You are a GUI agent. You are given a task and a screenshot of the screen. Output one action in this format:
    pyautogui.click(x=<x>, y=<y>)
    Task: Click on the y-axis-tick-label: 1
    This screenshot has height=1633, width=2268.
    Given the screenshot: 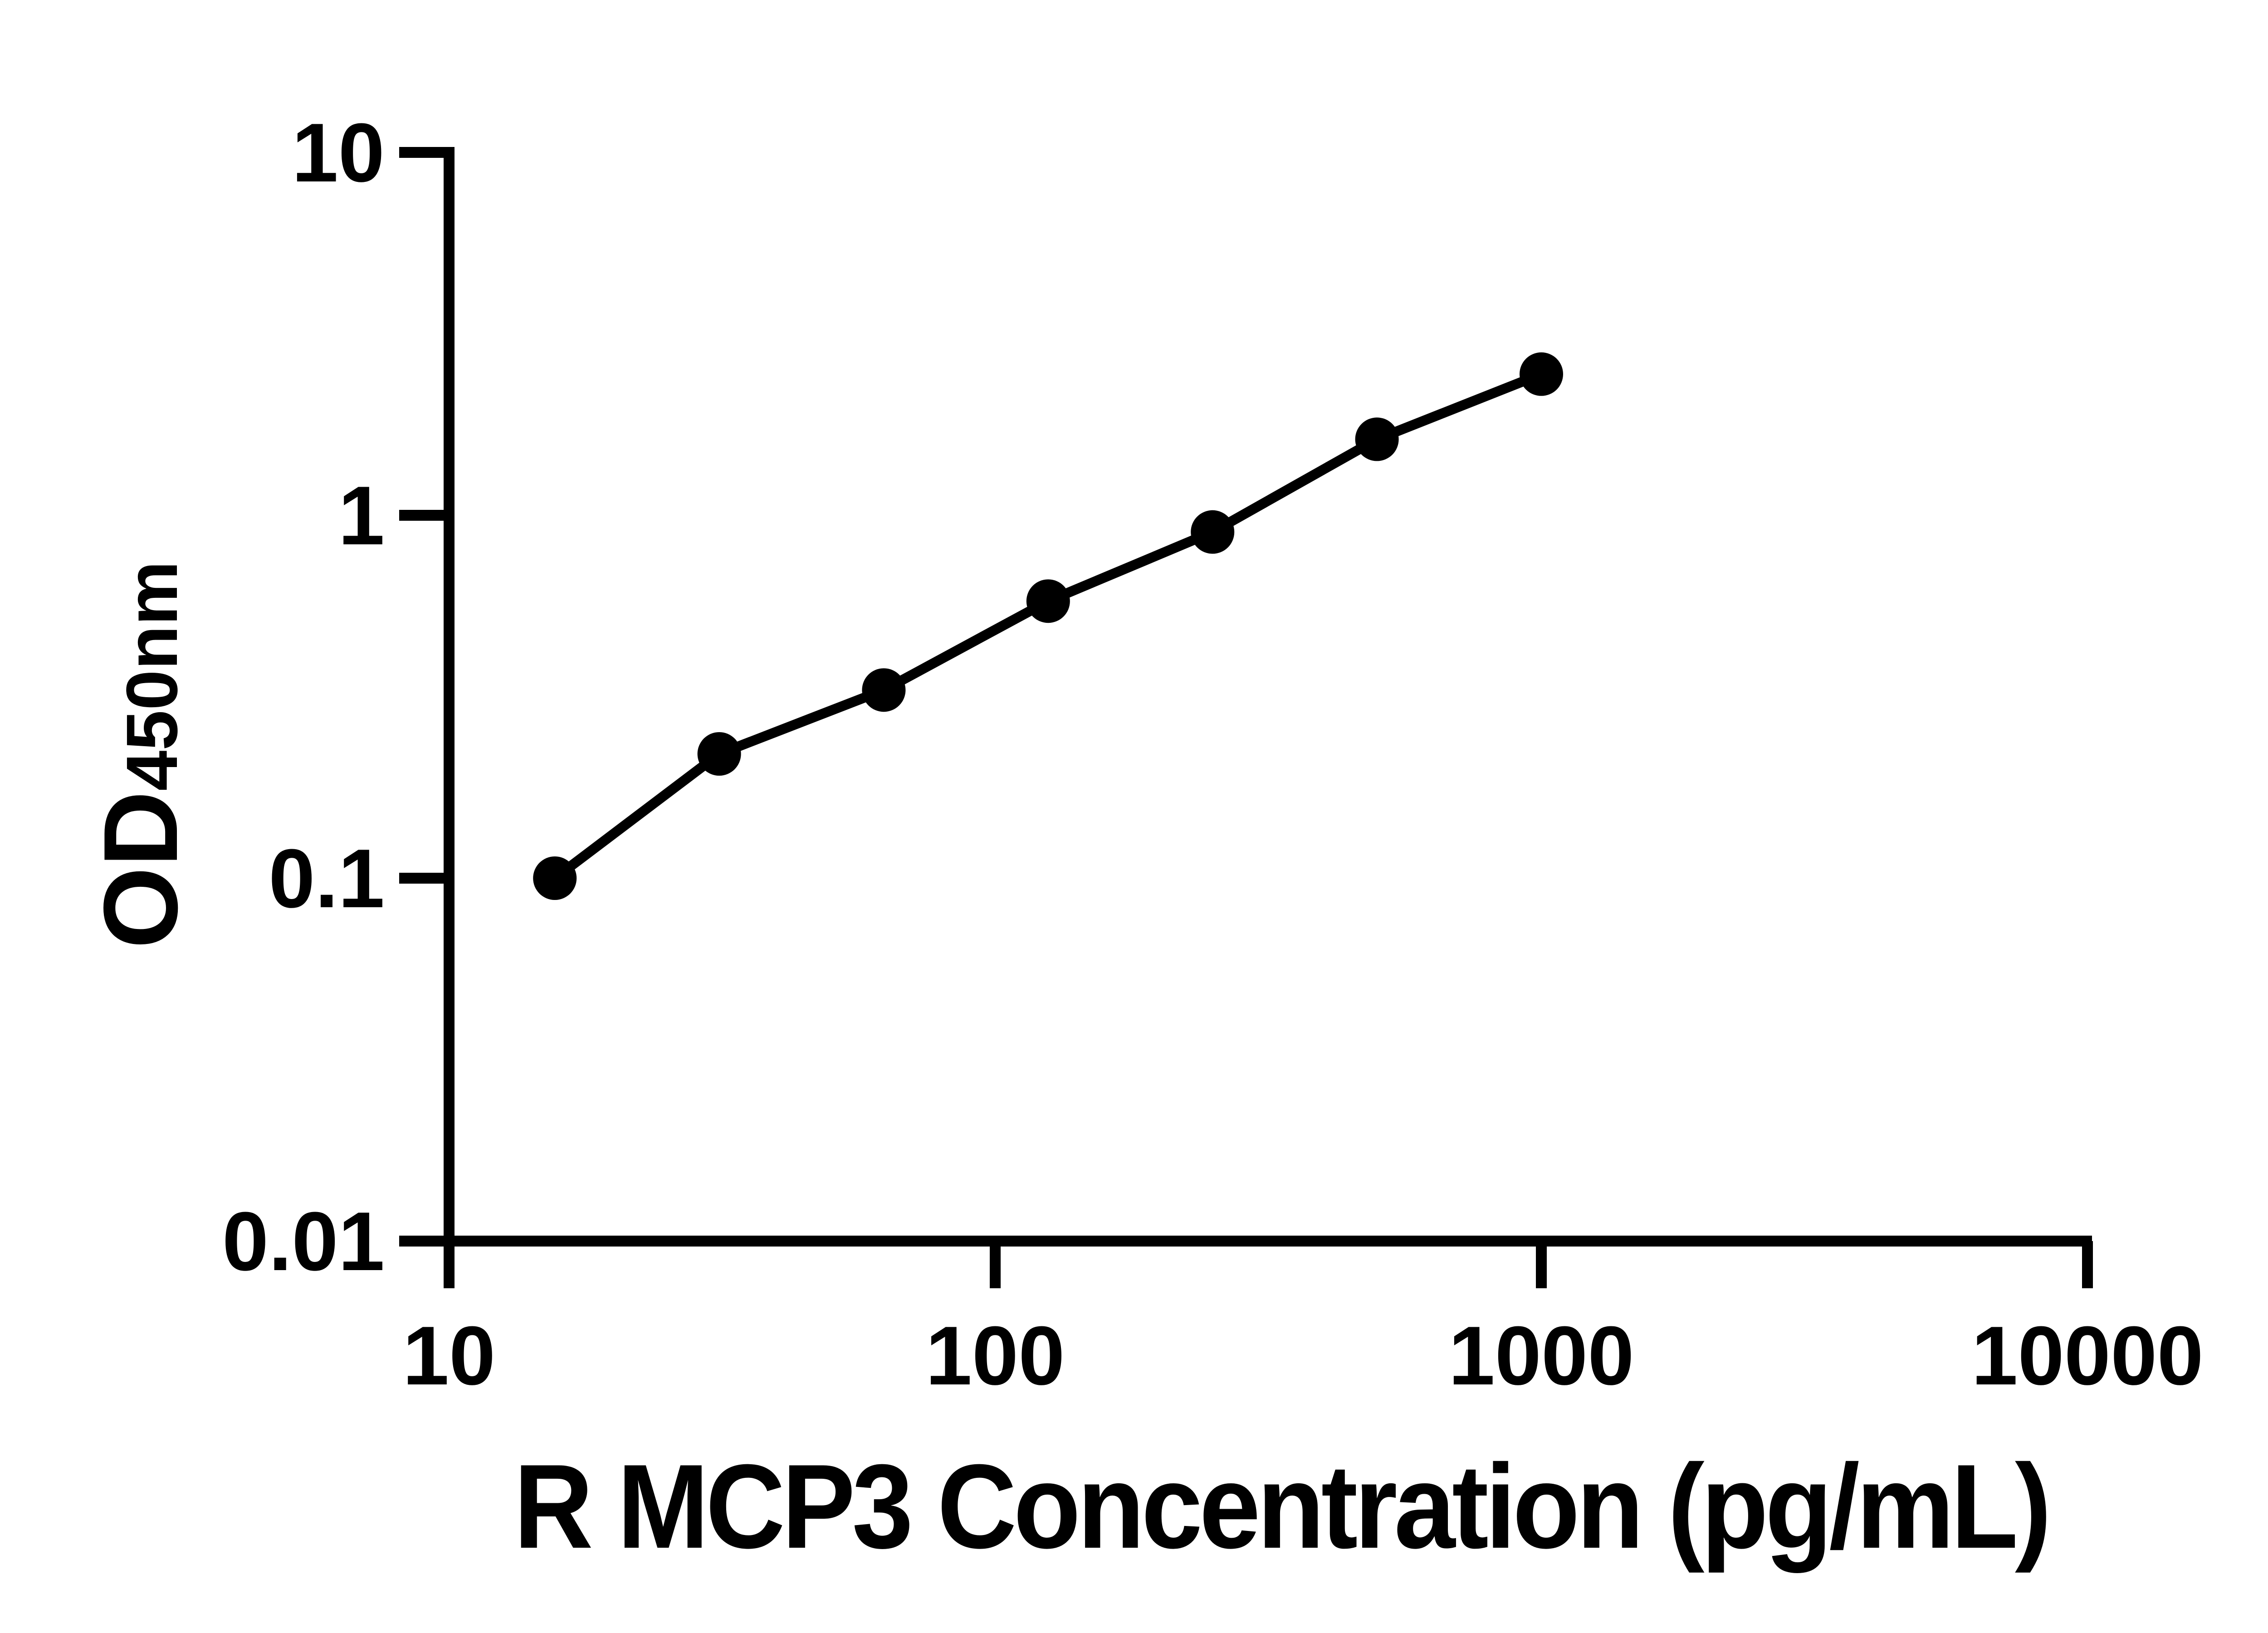 What is the action you would take?
    pyautogui.click(x=361, y=515)
    